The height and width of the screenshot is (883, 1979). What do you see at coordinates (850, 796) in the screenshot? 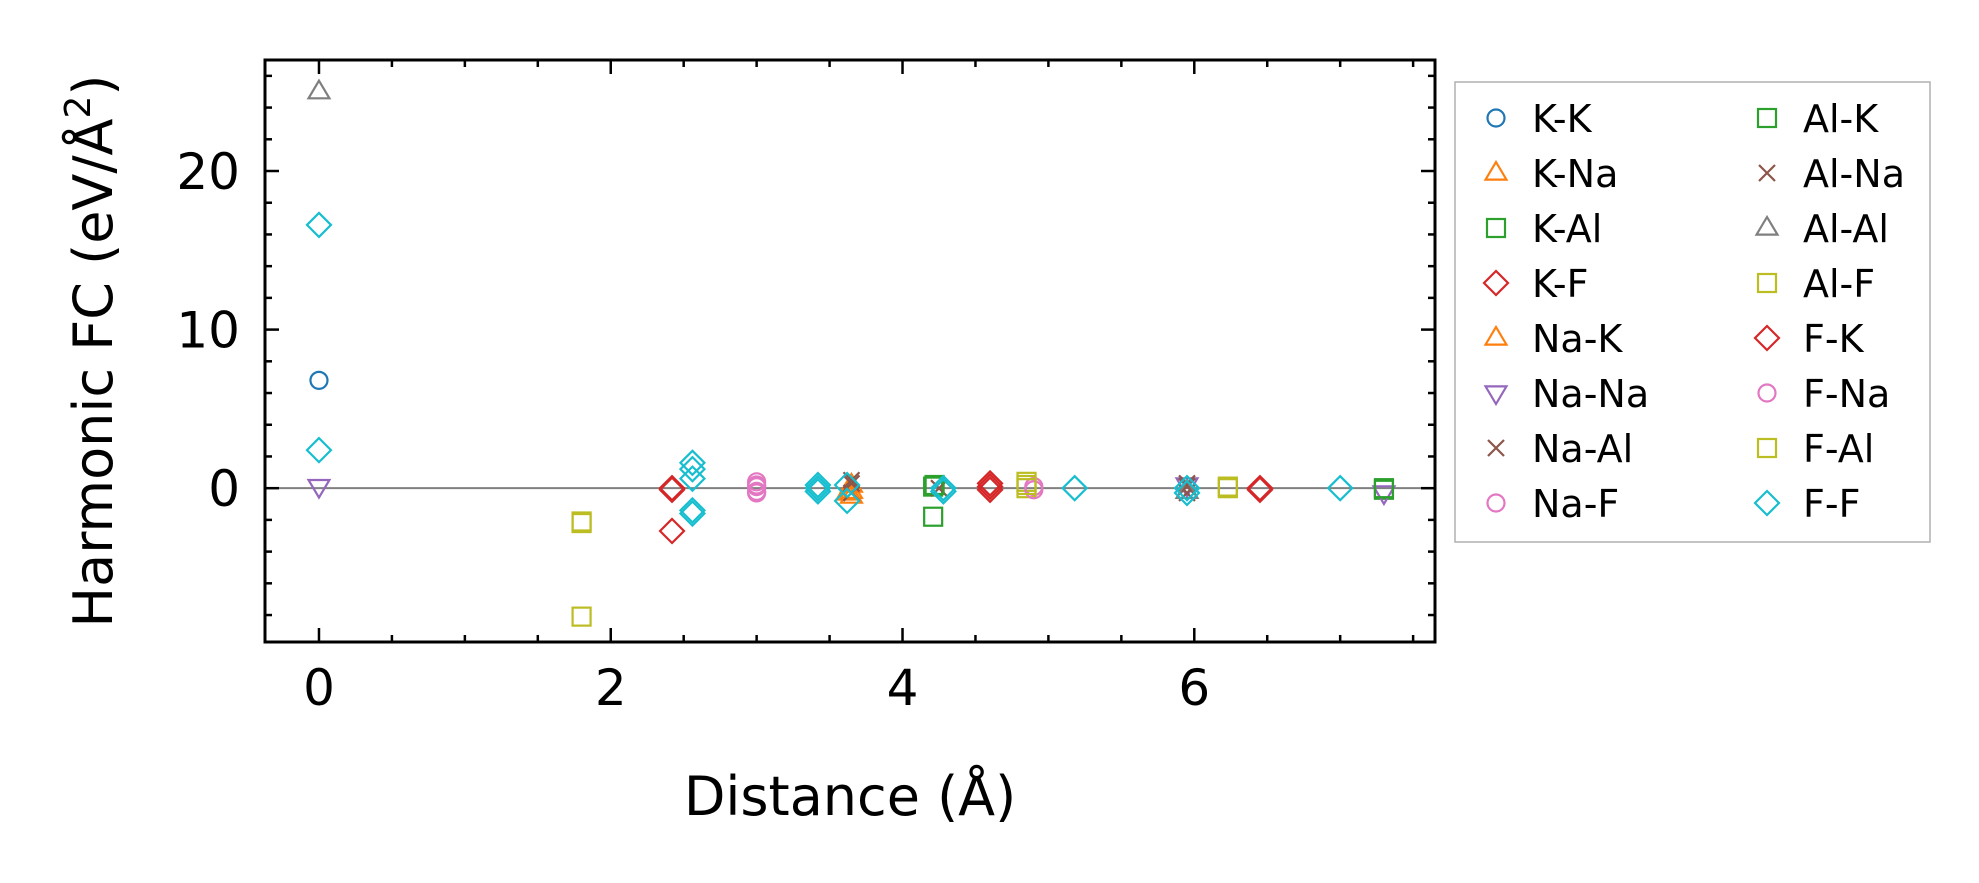
I see `x-axis-label: Distance (Å)` at bounding box center [850, 796].